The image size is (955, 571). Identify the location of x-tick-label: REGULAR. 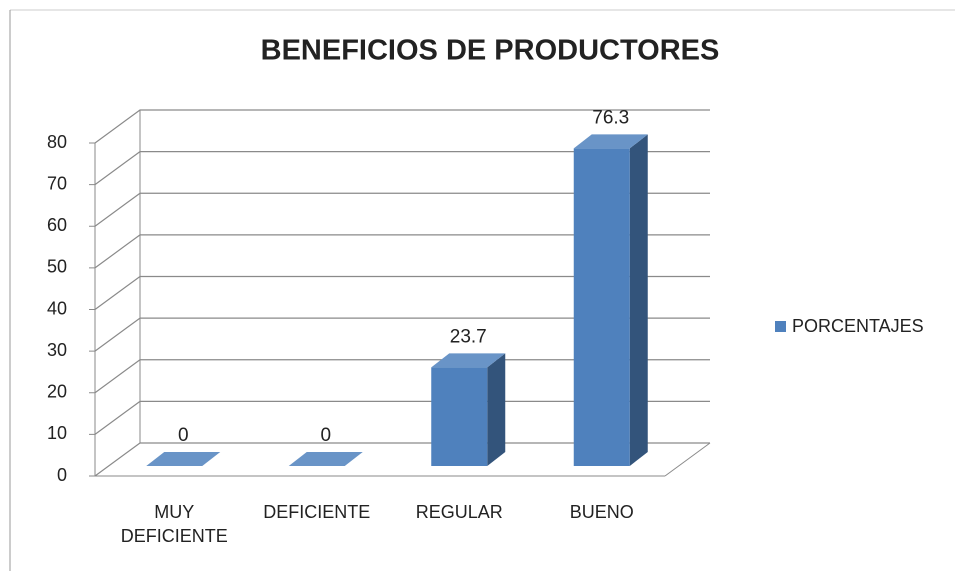
(459, 512).